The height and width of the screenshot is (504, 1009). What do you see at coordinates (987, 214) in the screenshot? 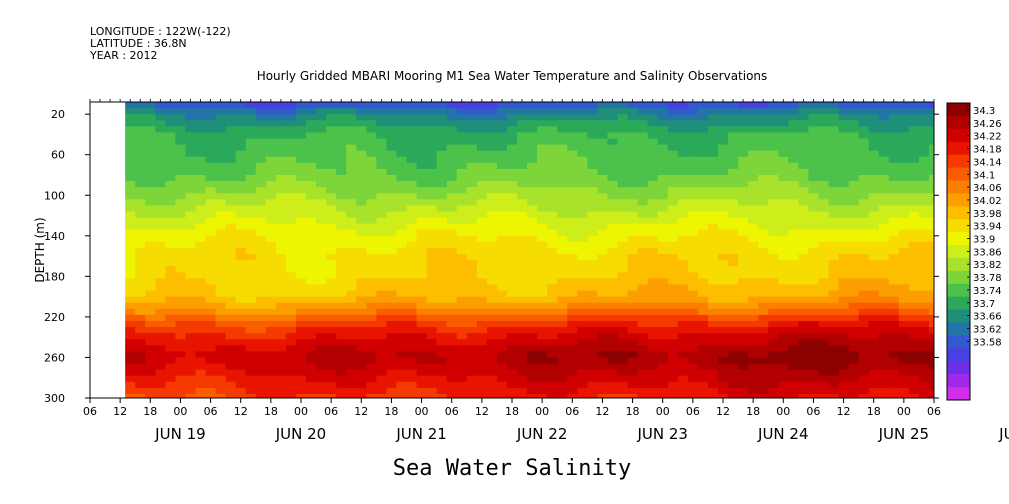
I see `colorbar-label: 33.98` at bounding box center [987, 214].